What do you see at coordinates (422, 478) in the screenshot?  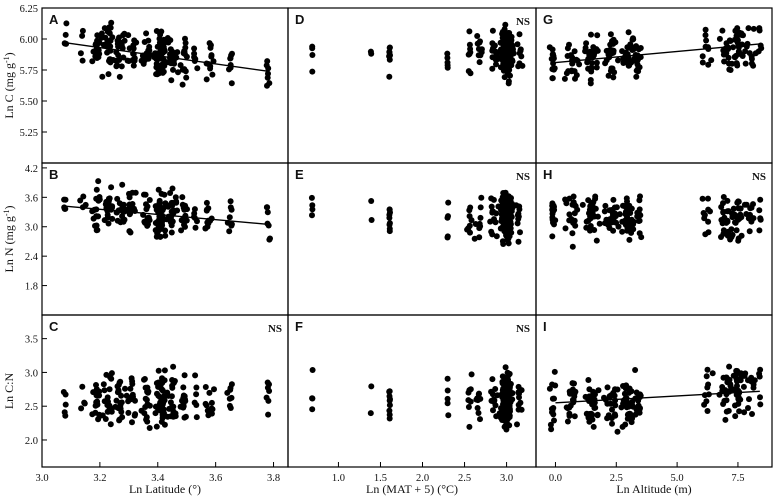 I see `x-tick-label: 2.0` at bounding box center [422, 478].